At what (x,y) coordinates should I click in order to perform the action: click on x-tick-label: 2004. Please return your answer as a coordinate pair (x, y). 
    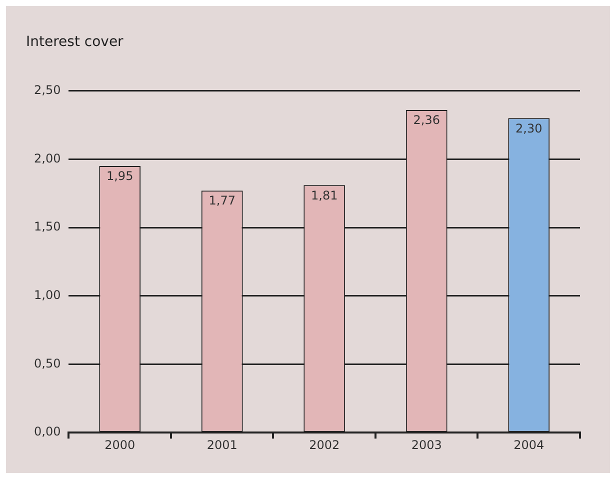
    Looking at the image, I should click on (529, 445).